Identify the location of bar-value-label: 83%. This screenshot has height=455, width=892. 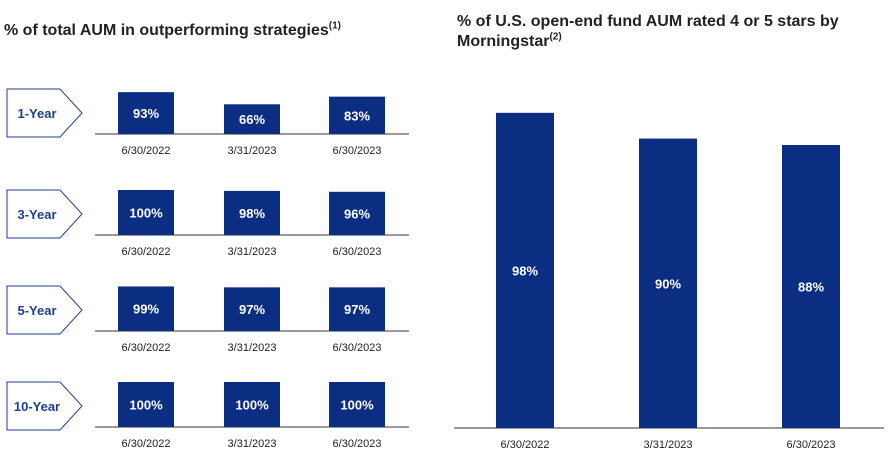
(357, 115).